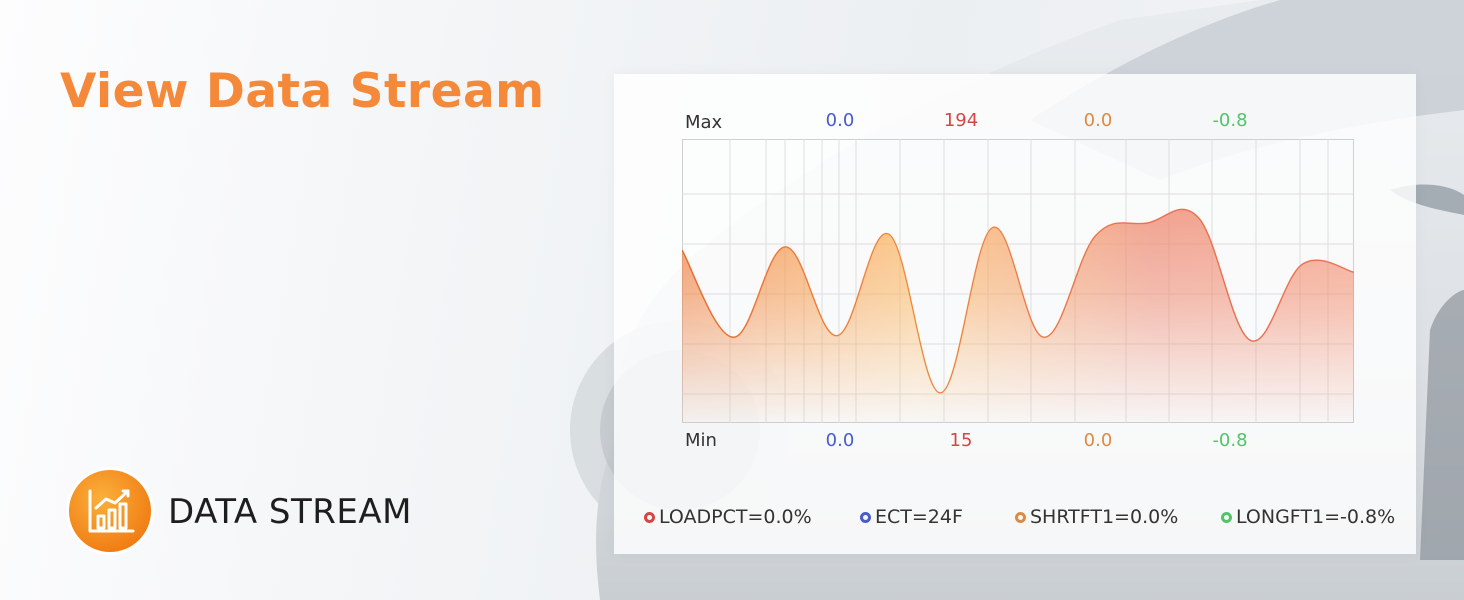 The height and width of the screenshot is (600, 1464). I want to click on max-value-shrtft1: 0.0, so click(1098, 120).